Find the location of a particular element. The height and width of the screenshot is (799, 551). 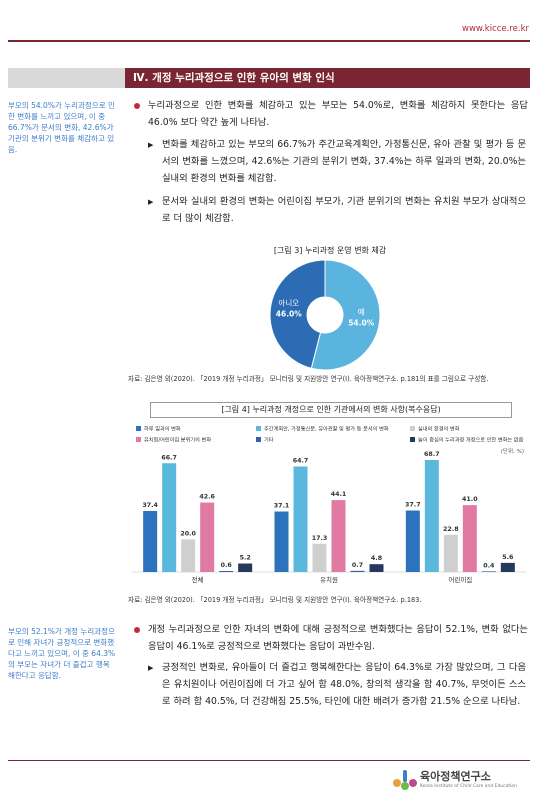

bar-value-label: 4.8 is located at coordinates (376, 558).